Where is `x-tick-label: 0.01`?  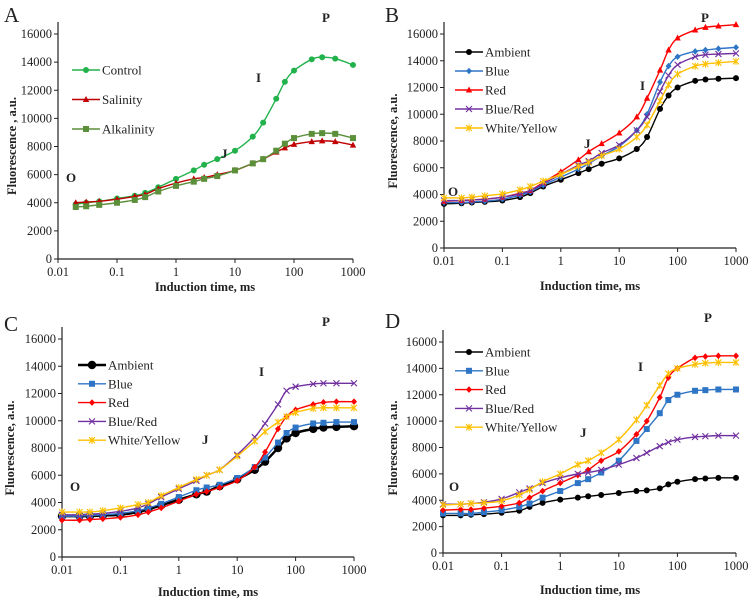
x-tick-label: 0.01 is located at coordinates (58, 272).